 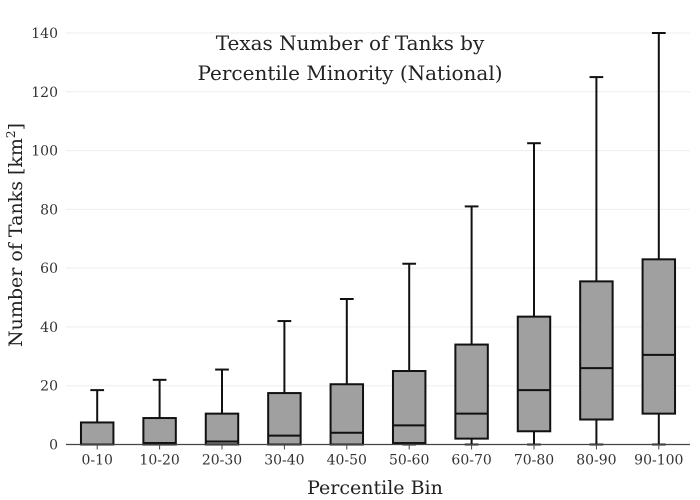 What do you see at coordinates (44, 152) in the screenshot?
I see `y-tick-label: 100` at bounding box center [44, 152].